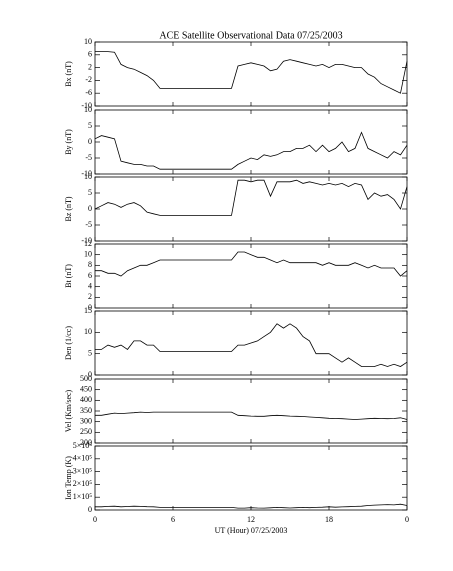 Image resolution: width=453 pixels, height=571 pixels. Describe the element at coordinates (329, 519) in the screenshot. I see `x-tick-label: 18` at that location.